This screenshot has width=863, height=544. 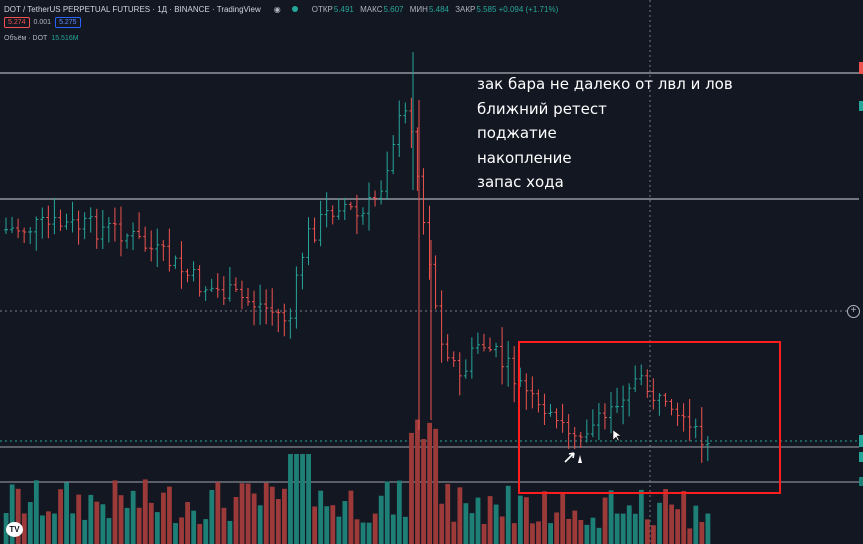 What do you see at coordinates (17, 22) in the screenshot?
I see `sell-button: 5.274` at bounding box center [17, 22].